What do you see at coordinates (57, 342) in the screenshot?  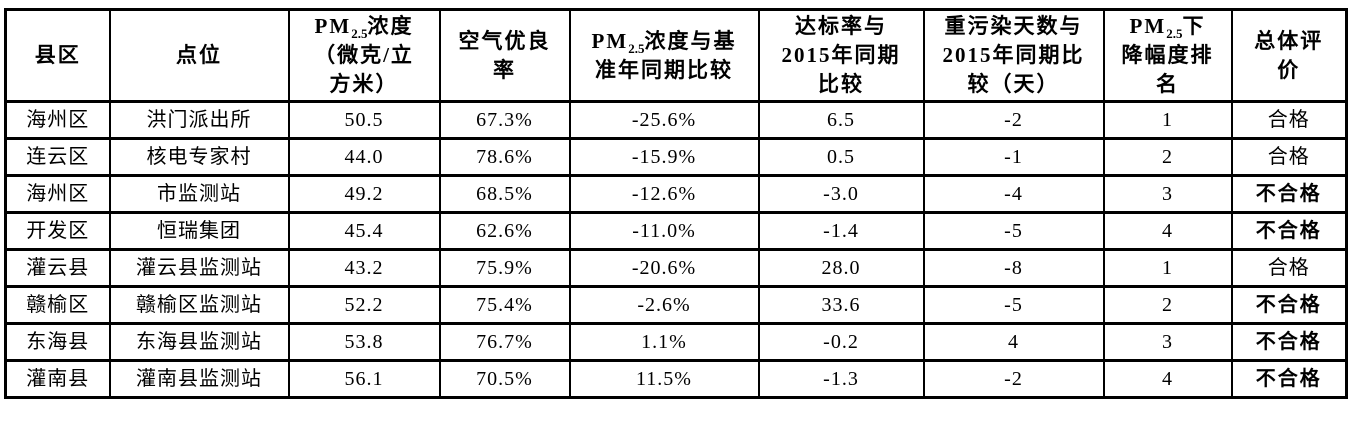 I see `cell-county: 东海县` at bounding box center [57, 342].